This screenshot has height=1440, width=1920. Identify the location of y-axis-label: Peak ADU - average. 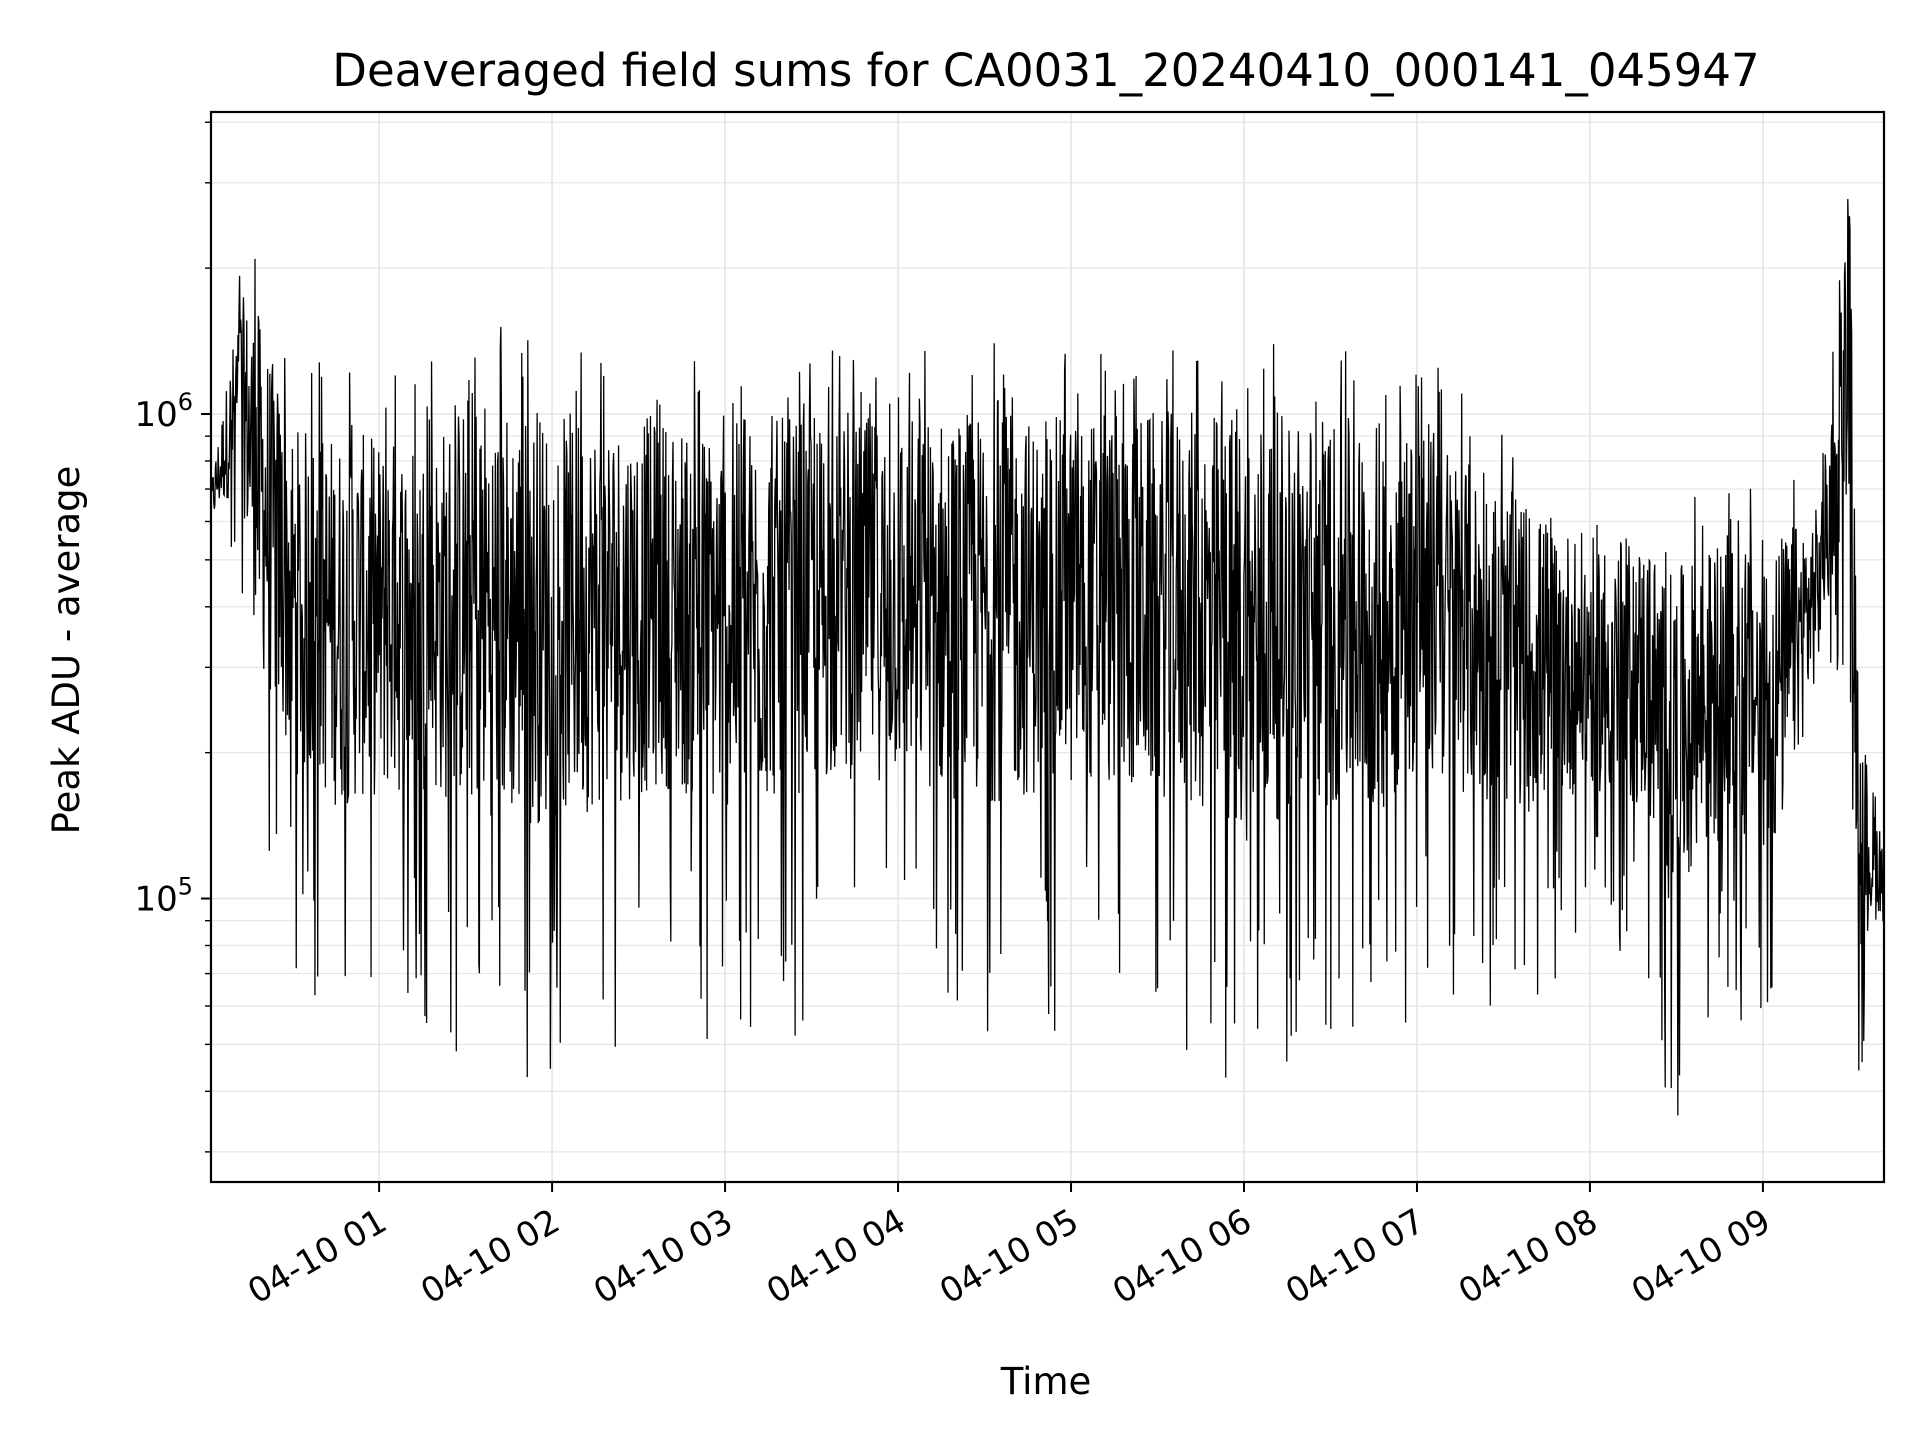
(66, 650).